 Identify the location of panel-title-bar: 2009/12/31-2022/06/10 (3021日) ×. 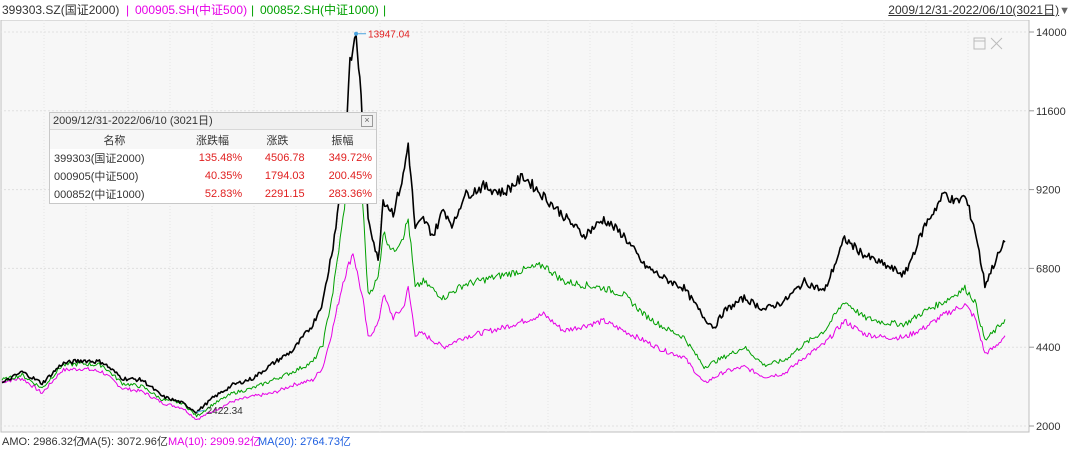
(213, 121).